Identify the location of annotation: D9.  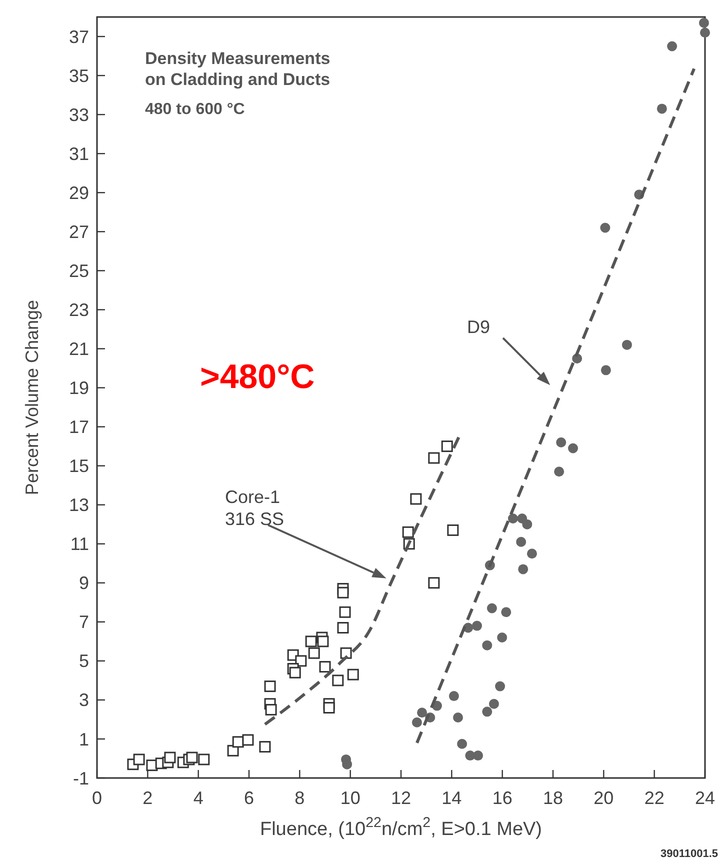
(478, 327).